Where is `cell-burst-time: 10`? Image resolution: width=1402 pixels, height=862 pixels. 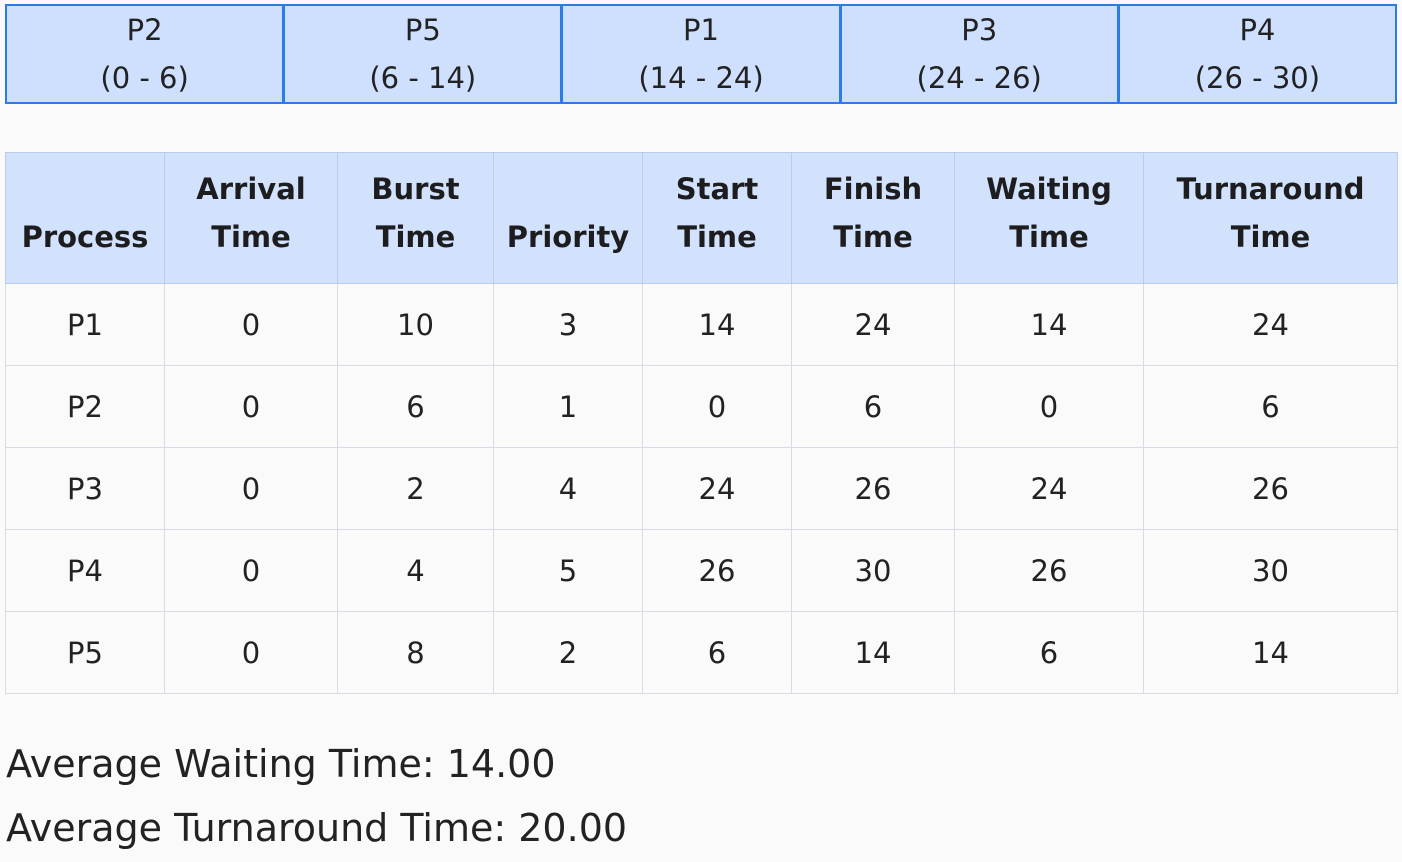 cell-burst-time: 10 is located at coordinates (415, 324).